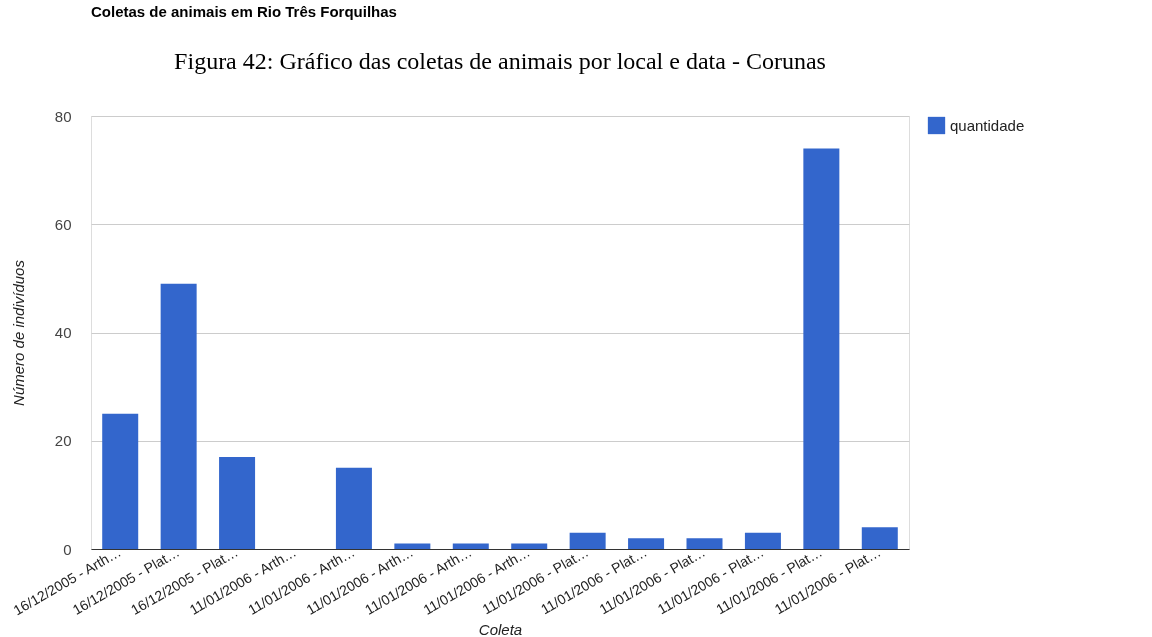 This screenshot has height=637, width=1152. I want to click on text: Figura 42: Gráfico das coletas de animais por local e data - Corunas, so click(500, 61).